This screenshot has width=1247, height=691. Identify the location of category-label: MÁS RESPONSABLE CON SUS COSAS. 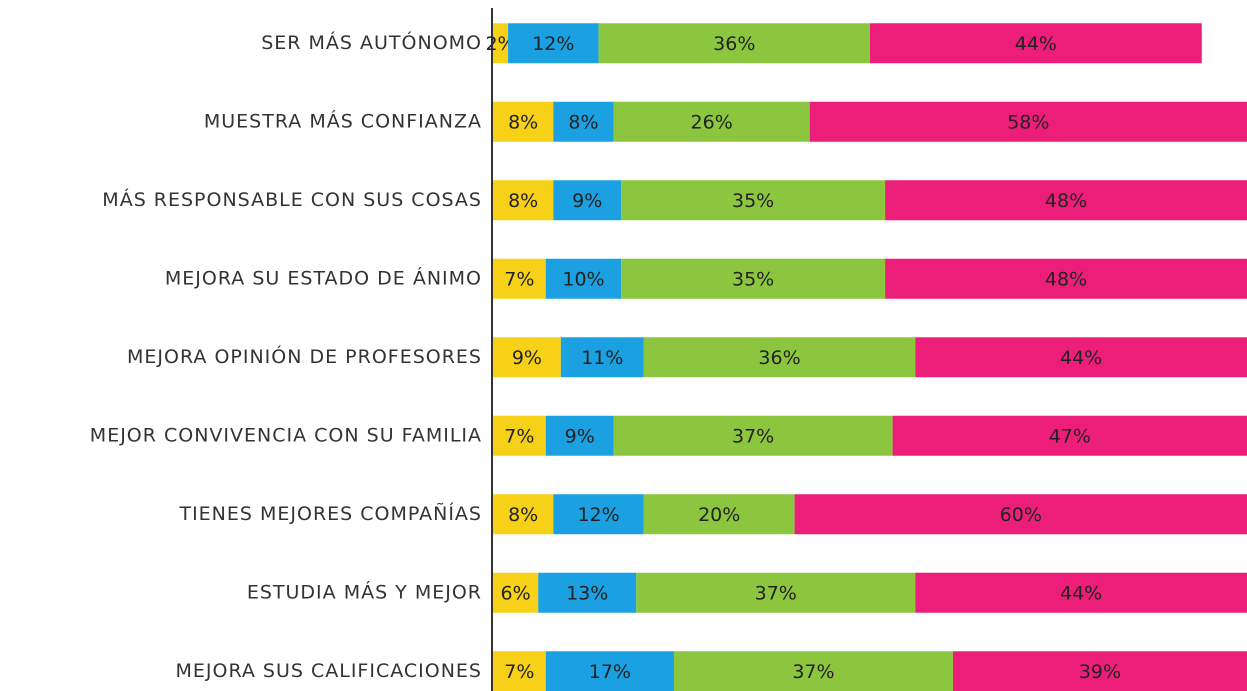
(292, 199).